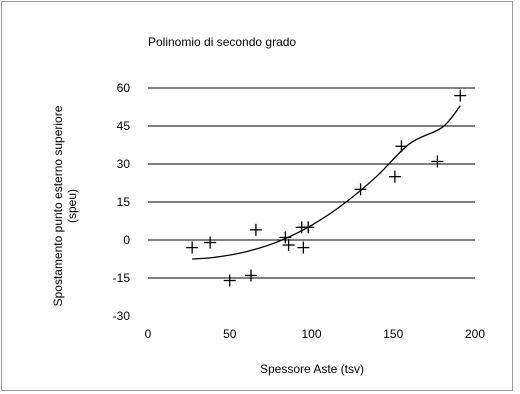  What do you see at coordinates (222, 42) in the screenshot?
I see `chart-title: Polinomio di secondo grado` at bounding box center [222, 42].